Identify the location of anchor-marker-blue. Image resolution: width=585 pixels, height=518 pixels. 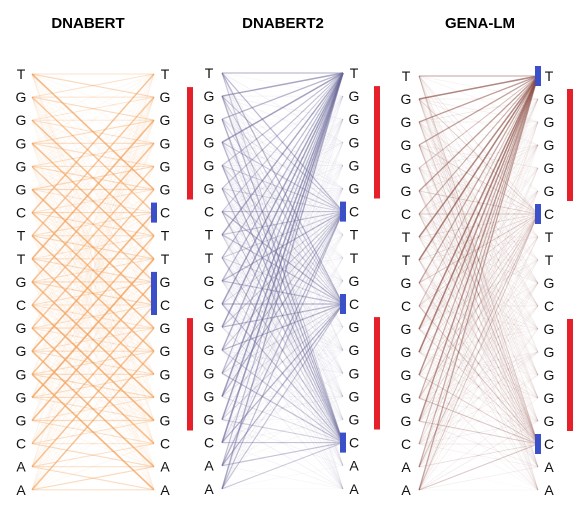
(154, 212).